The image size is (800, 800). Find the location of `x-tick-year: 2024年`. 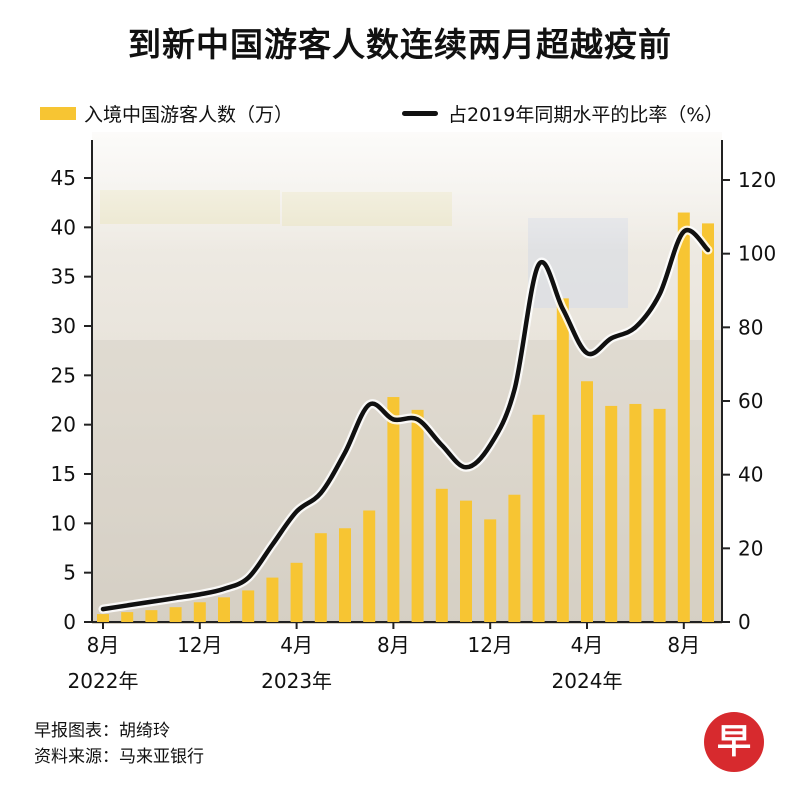

x-tick-year: 2024年 is located at coordinates (587, 681).